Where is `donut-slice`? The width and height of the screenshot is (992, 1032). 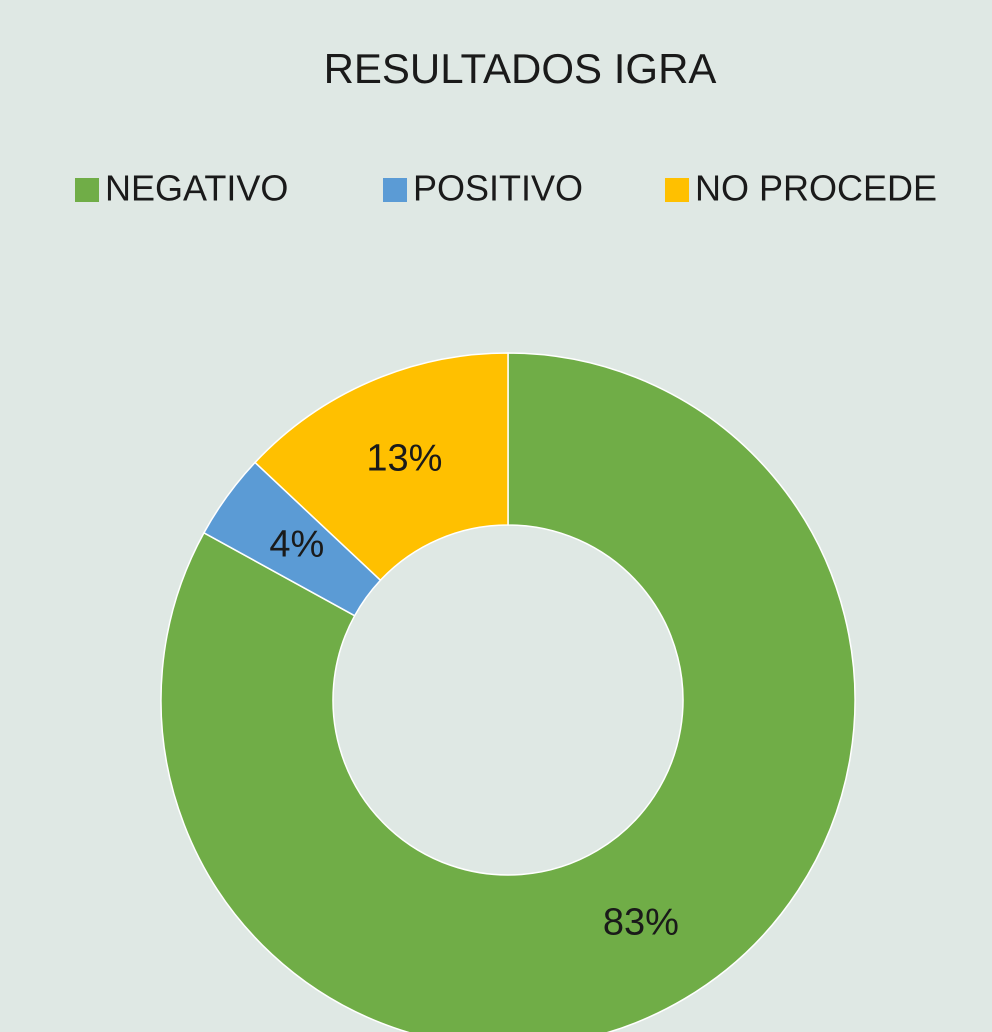 donut-slice is located at coordinates (381, 467).